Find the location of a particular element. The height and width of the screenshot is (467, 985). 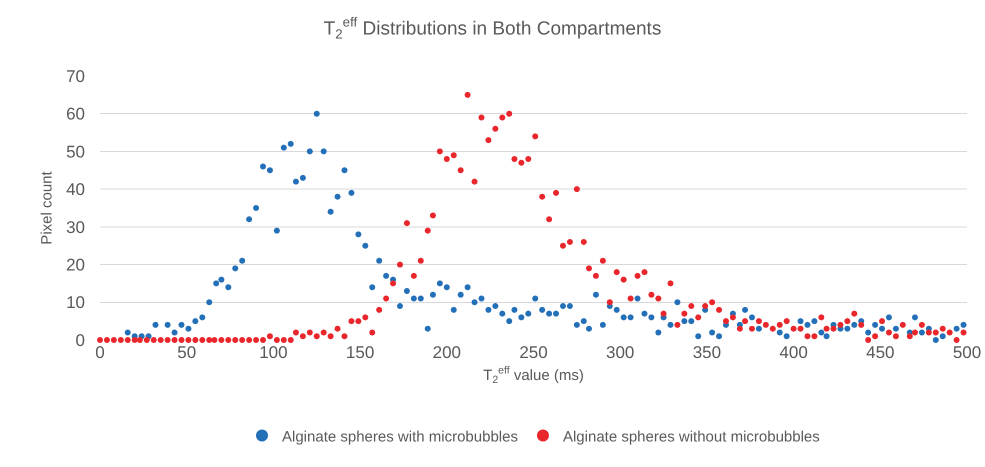

legend-label: Alginate spheres without microbubbles is located at coordinates (691, 437).